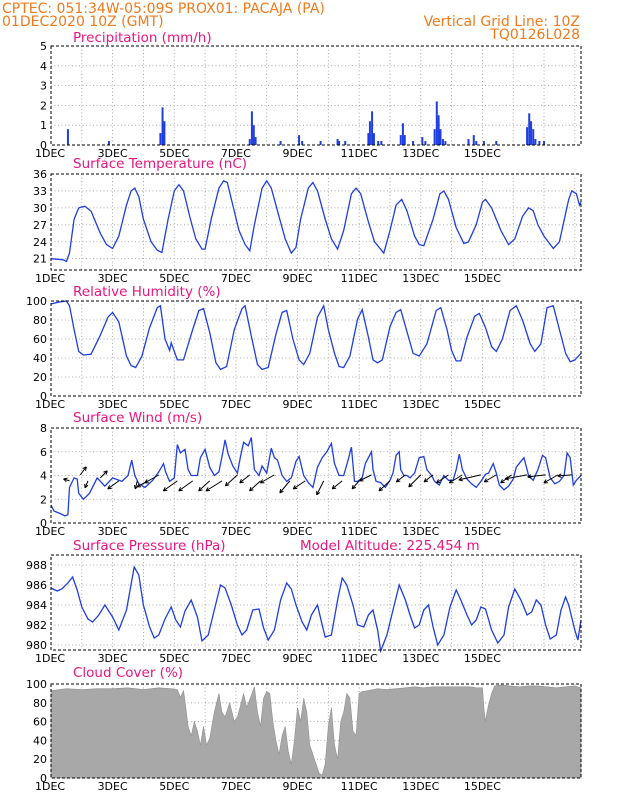 The image size is (618, 800). I want to click on y-tick-label: 986, so click(36, 585).